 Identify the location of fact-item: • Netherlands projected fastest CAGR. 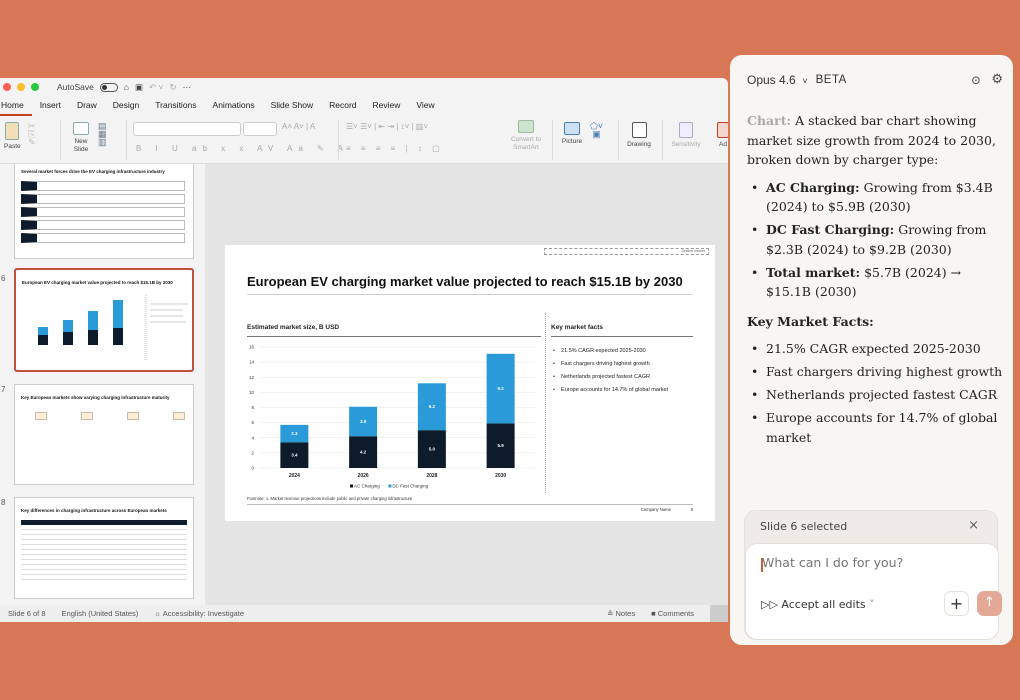
(602, 377).